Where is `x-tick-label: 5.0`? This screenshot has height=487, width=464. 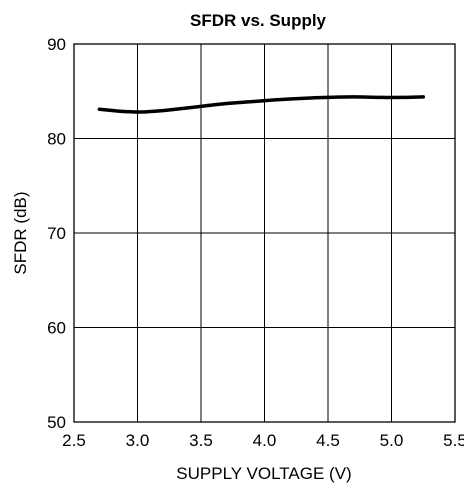
x-tick-label: 5.0 is located at coordinates (392, 440).